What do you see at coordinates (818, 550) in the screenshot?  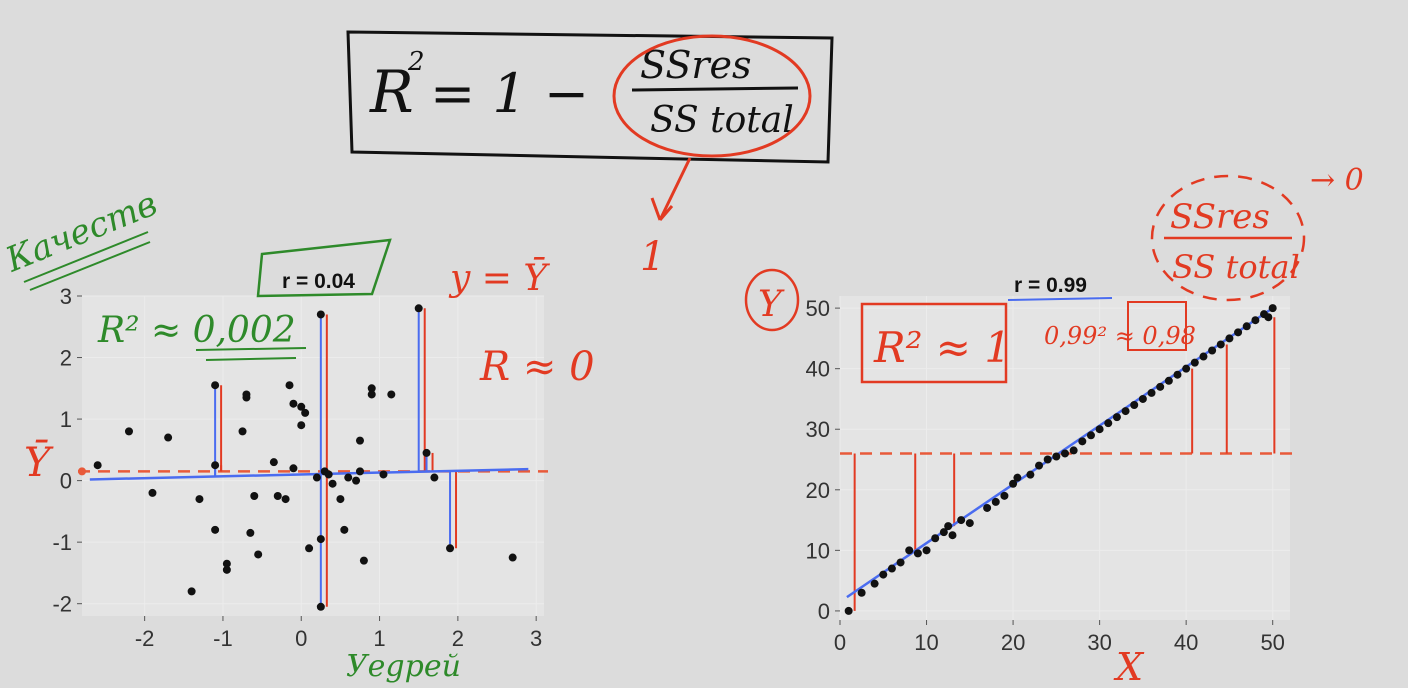 I see `y-tick-label: 10` at bounding box center [818, 550].